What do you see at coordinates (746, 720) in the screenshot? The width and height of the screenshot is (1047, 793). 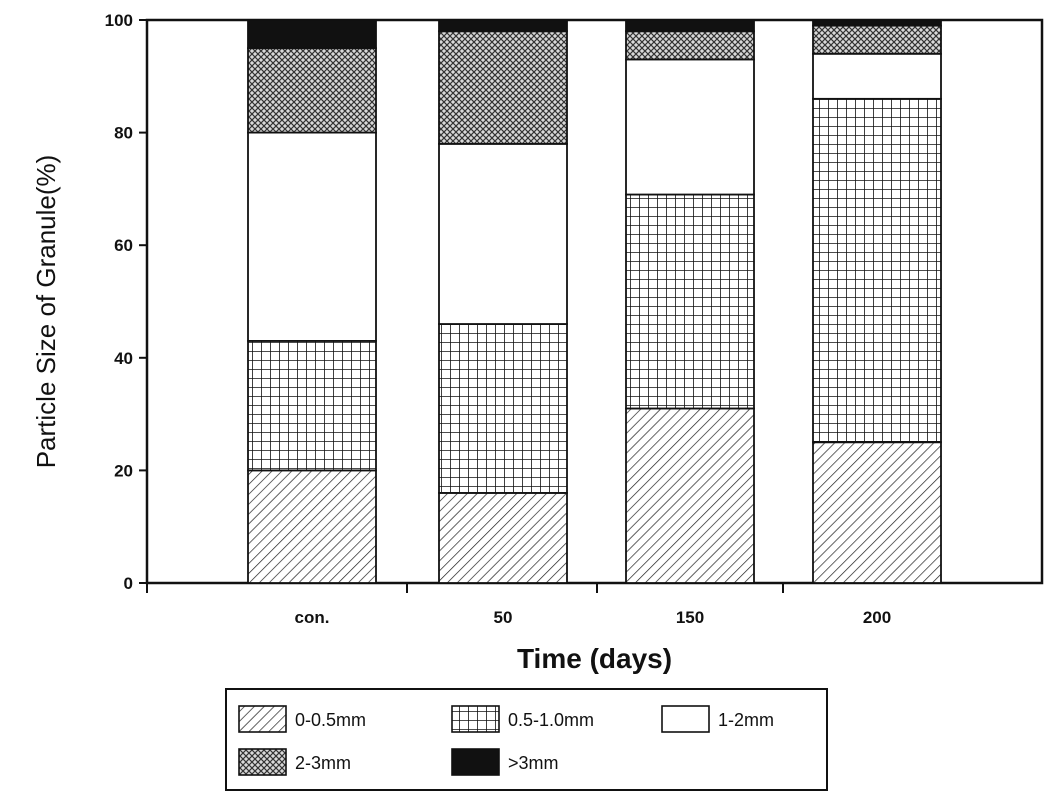 I see `legend-label-2: 1-2mm` at bounding box center [746, 720].